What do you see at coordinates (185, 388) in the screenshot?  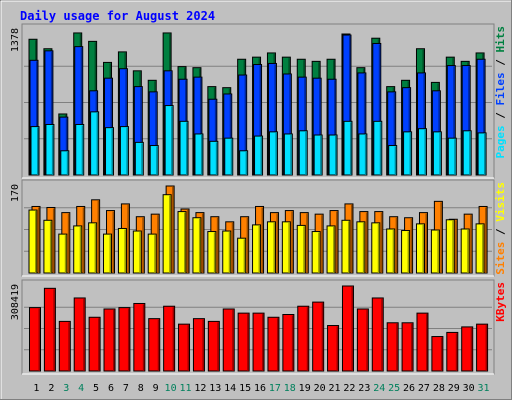 I see `x-tick-label: 11` at bounding box center [185, 388].